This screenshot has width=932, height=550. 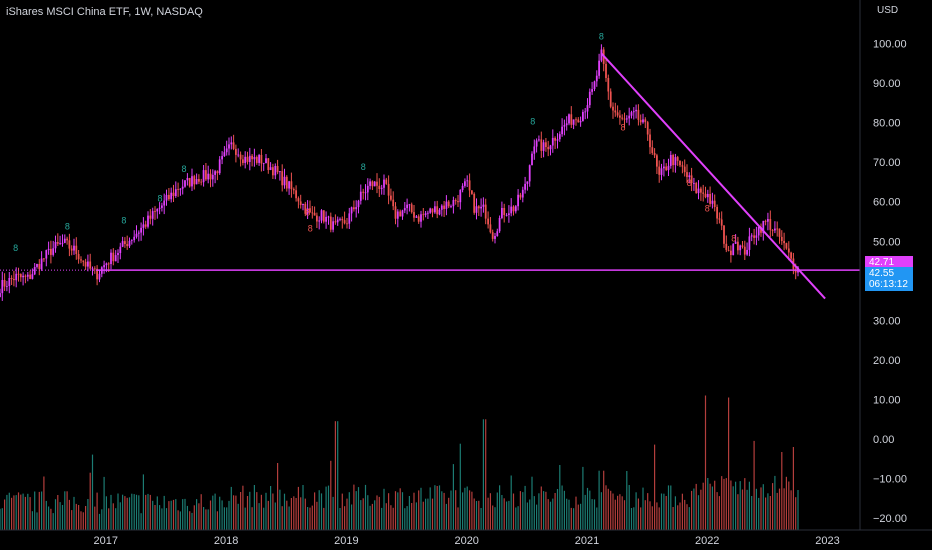 I want to click on sell-setup-marker: 8, so click(x=689, y=183).